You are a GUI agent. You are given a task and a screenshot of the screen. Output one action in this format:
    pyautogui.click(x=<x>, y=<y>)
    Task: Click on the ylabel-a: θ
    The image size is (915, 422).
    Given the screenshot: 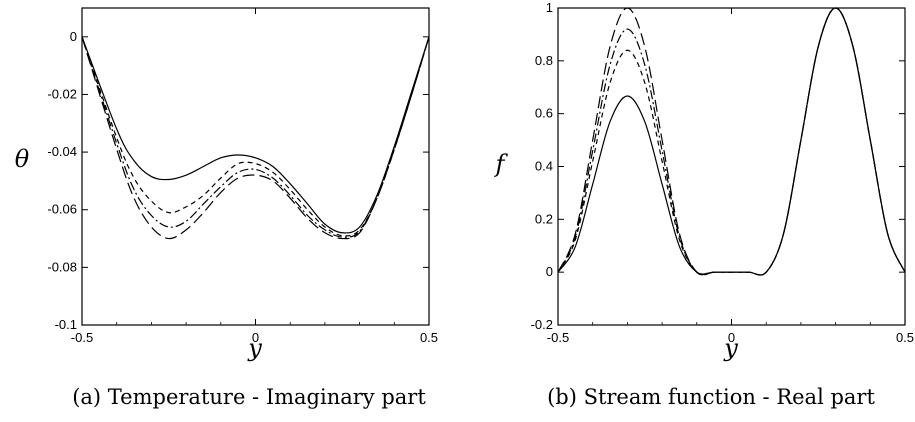 What is the action you would take?
    pyautogui.click(x=22, y=159)
    